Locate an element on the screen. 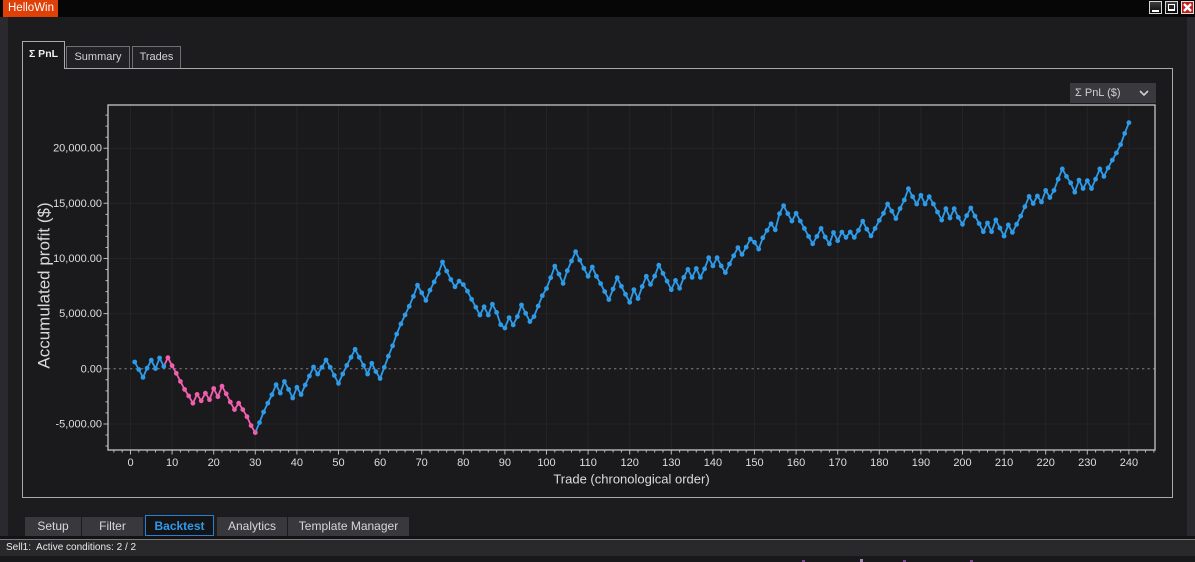 The height and width of the screenshot is (562, 1195). svg-text: 20 is located at coordinates (214, 463).